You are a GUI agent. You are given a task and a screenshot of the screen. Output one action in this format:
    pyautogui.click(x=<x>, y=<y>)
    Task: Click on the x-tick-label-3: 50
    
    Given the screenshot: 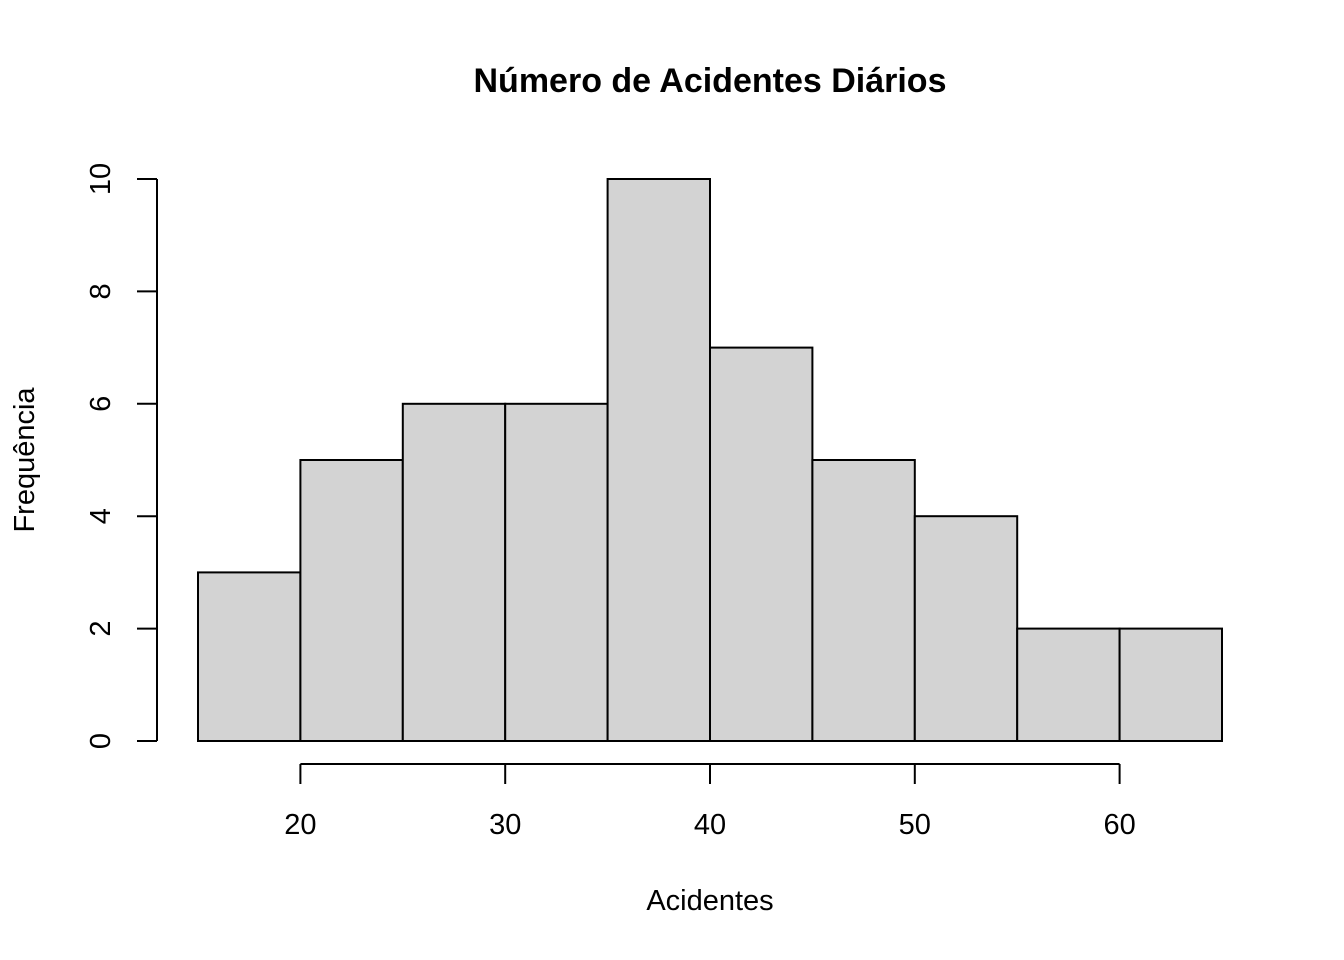 What is the action you would take?
    pyautogui.click(x=915, y=825)
    